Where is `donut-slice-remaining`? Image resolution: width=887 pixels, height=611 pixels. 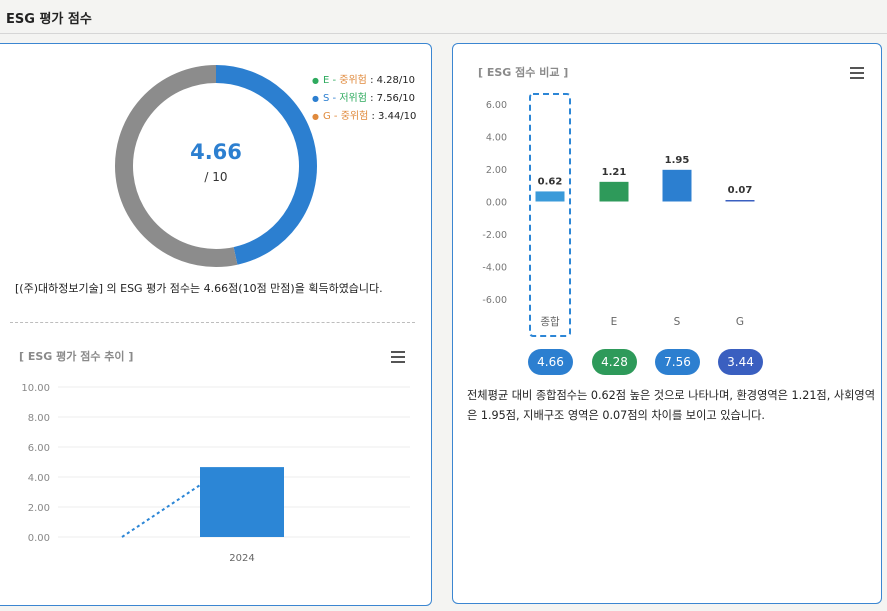
donut-slice-remaining is located at coordinates (176, 166).